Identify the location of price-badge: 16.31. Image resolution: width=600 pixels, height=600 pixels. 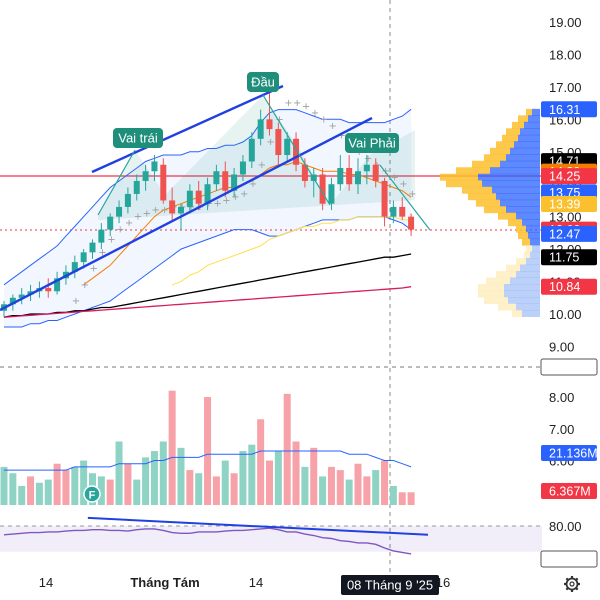
(569, 109).